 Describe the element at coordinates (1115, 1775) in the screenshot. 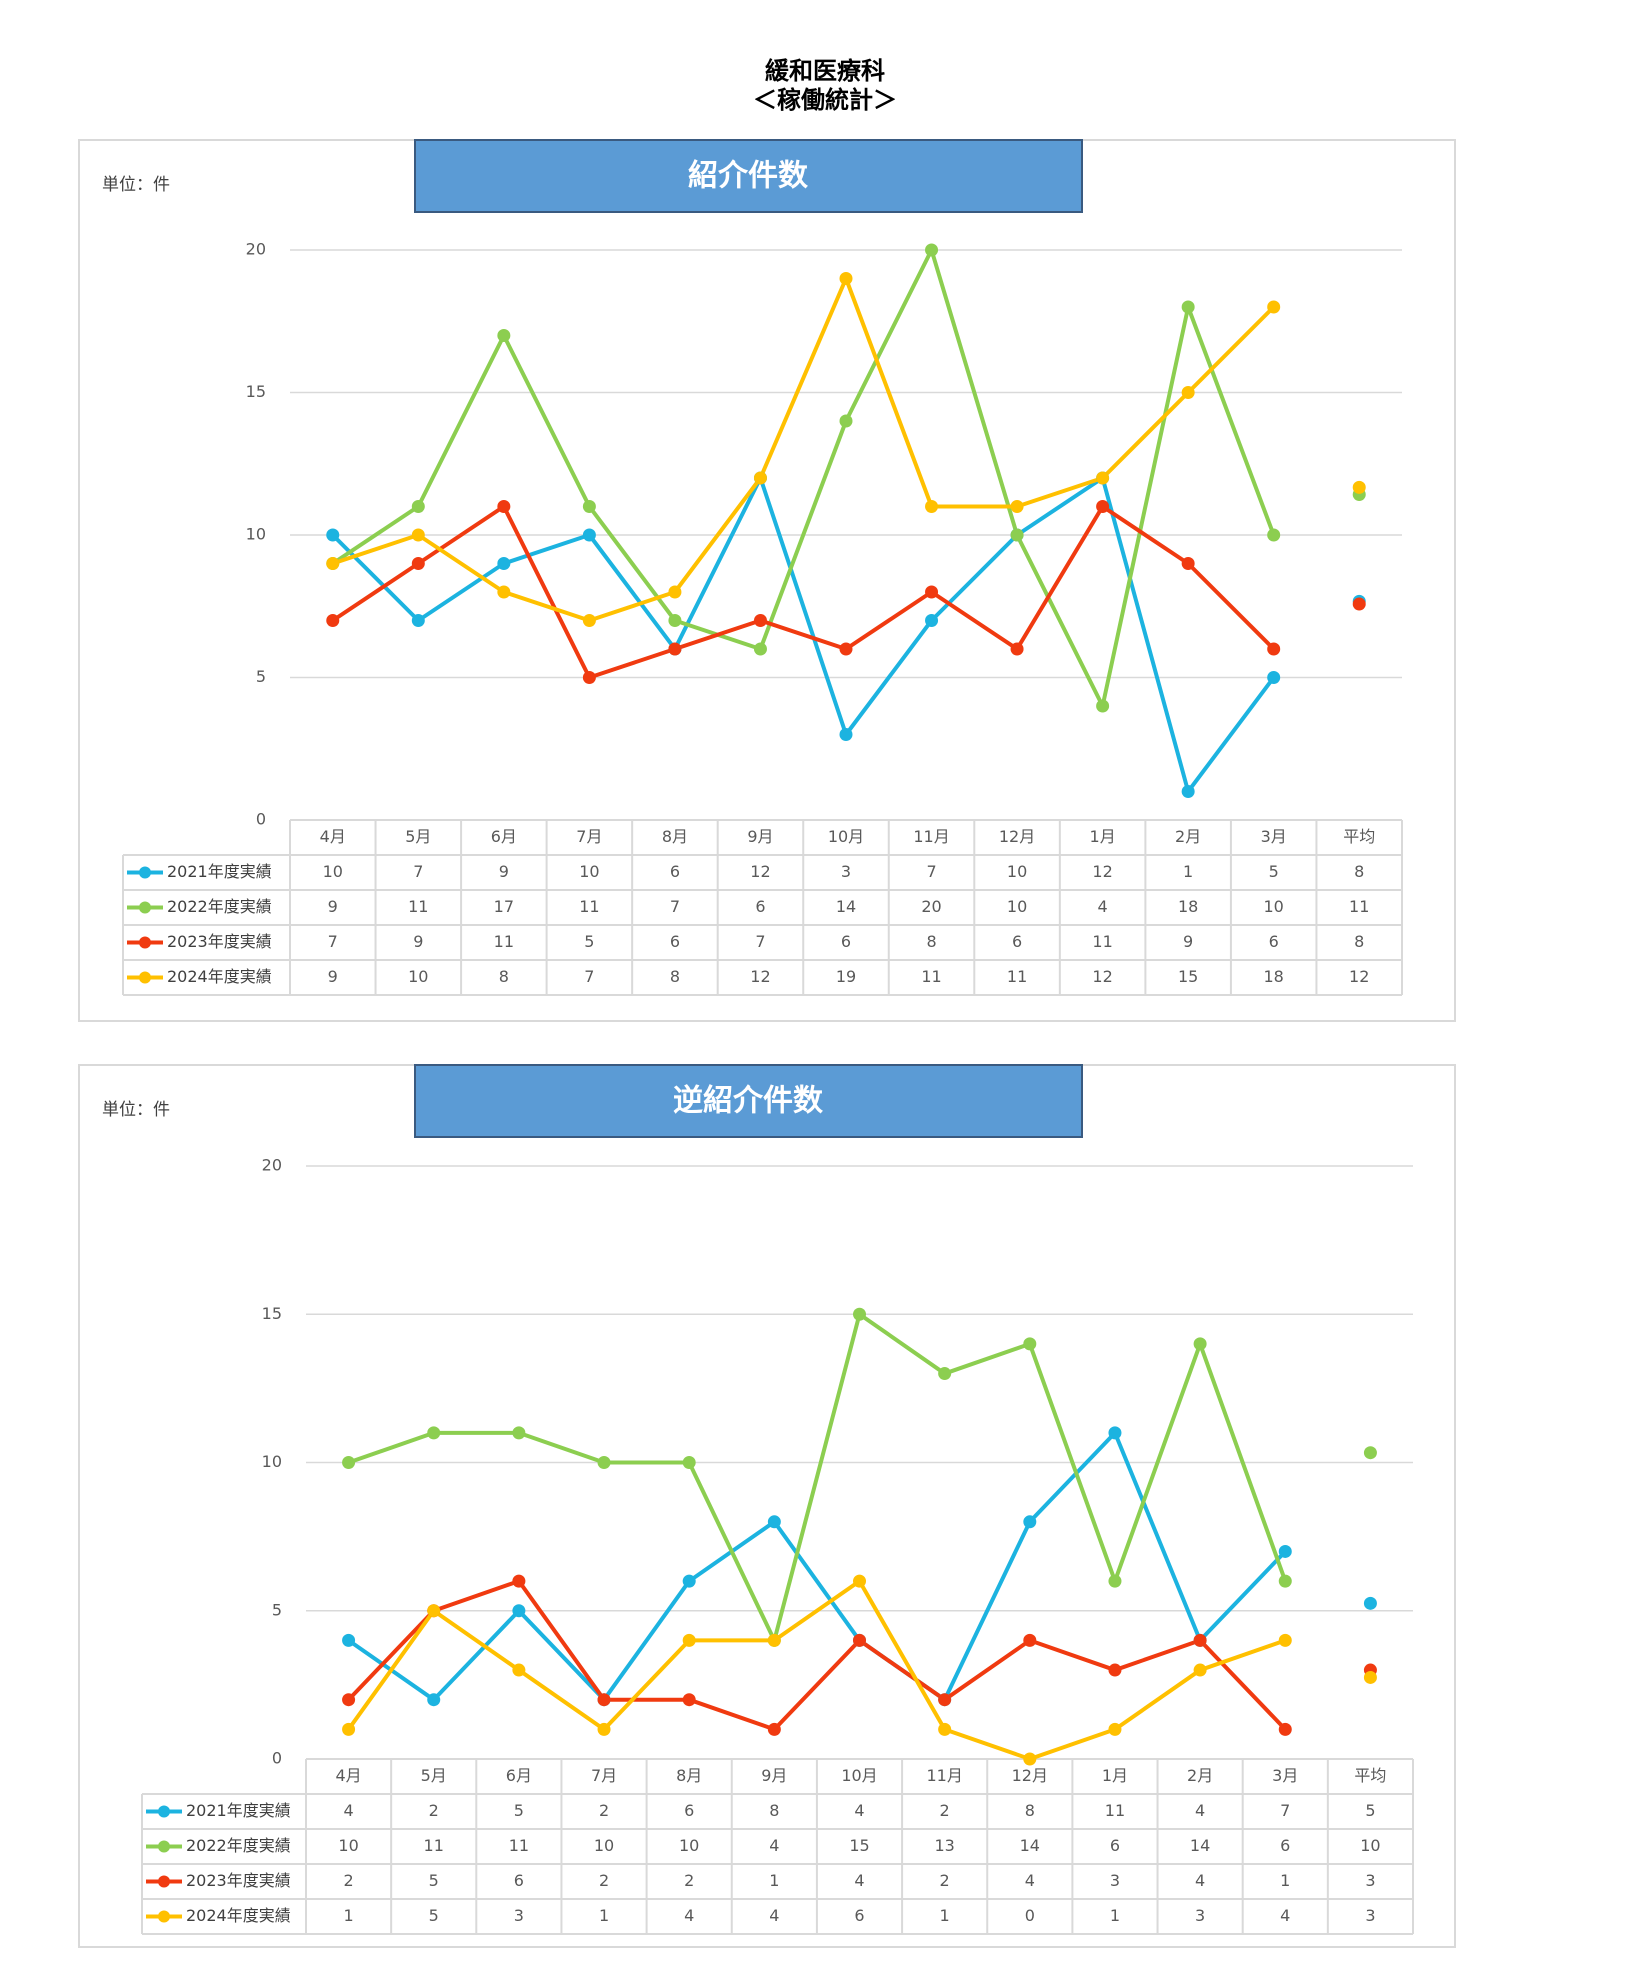

I see `x-tick-label: 1月` at that location.